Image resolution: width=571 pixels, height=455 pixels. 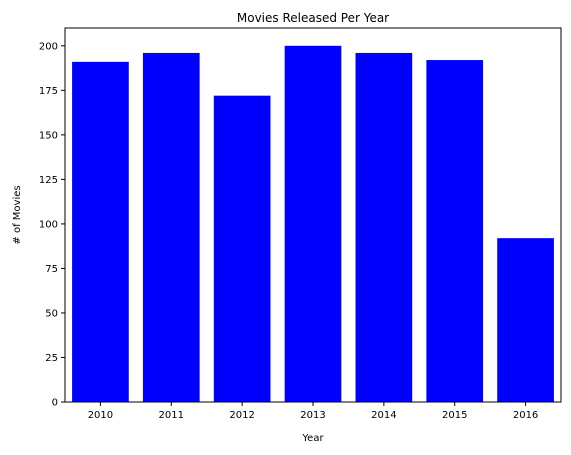 I want to click on chart-title: Movies Released Per Year, so click(x=313, y=18).